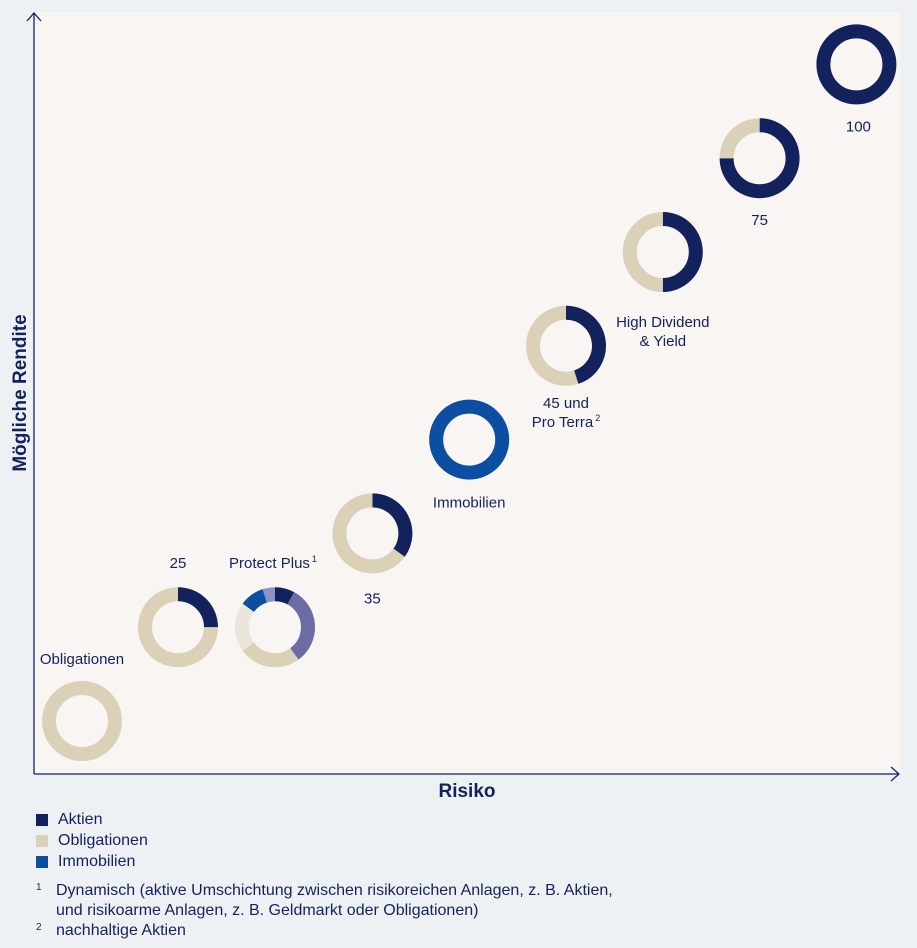  What do you see at coordinates (20, 392) in the screenshot?
I see `y-axis-label: Mögliche Rendite` at bounding box center [20, 392].